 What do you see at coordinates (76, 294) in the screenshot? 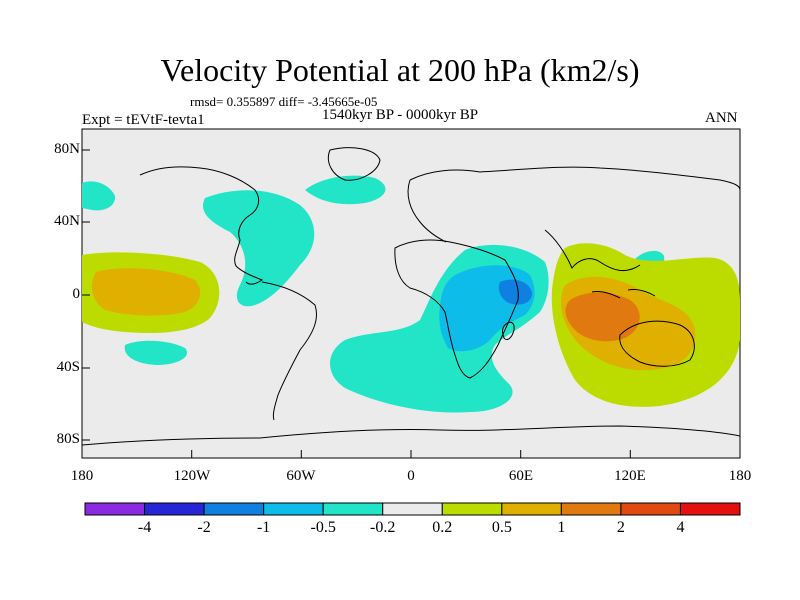
I see `lat-tick-0: 0` at bounding box center [76, 294].